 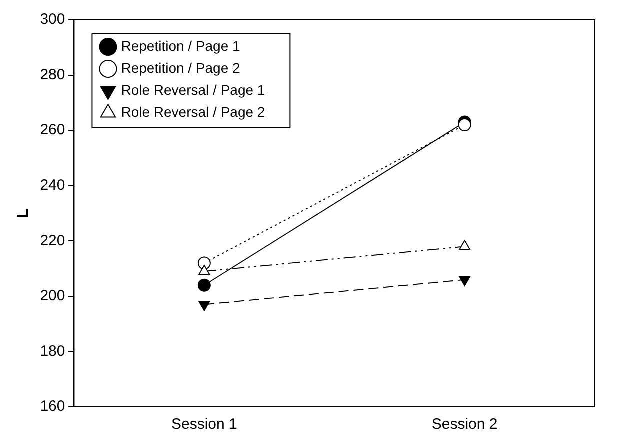 What do you see at coordinates (53, 351) in the screenshot?
I see `y-tick-label: 180` at bounding box center [53, 351].